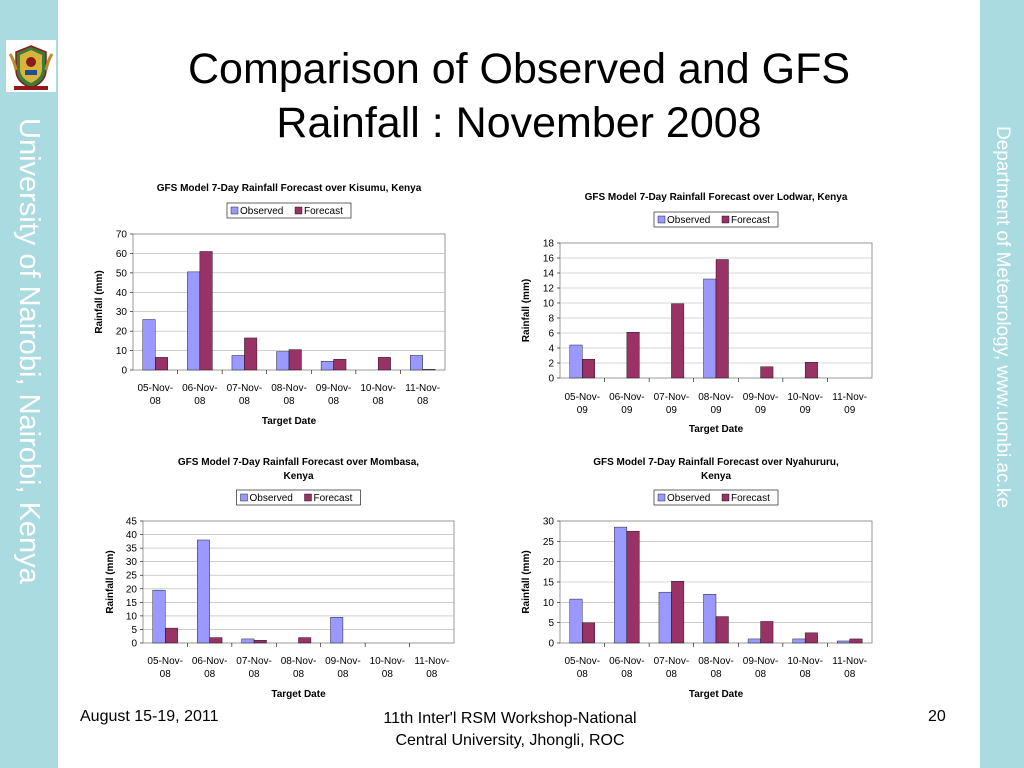 The width and height of the screenshot is (1024, 768). What do you see at coordinates (510, 740) in the screenshot?
I see `footer-event-line-2: Central University, Jhongli, ROC` at bounding box center [510, 740].